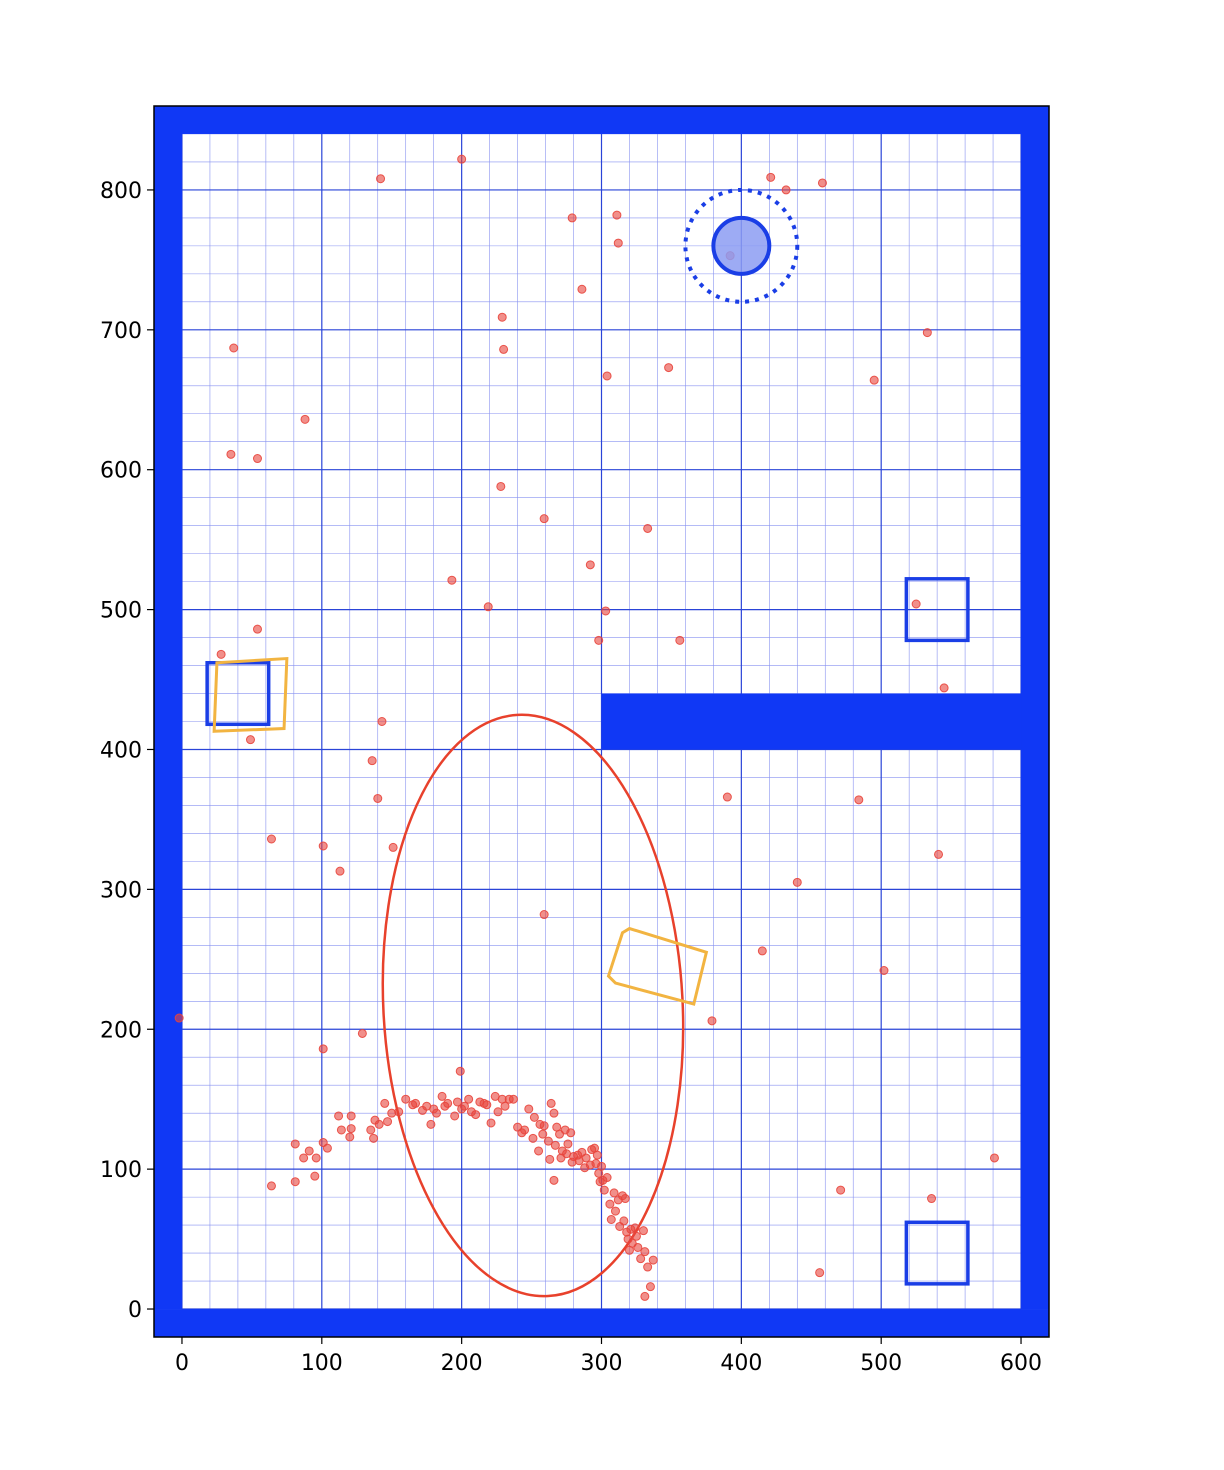 Image resolution: width=1224 pixels, height=1470 pixels. I want to click on y-tick-label: 0, so click(135, 1310).